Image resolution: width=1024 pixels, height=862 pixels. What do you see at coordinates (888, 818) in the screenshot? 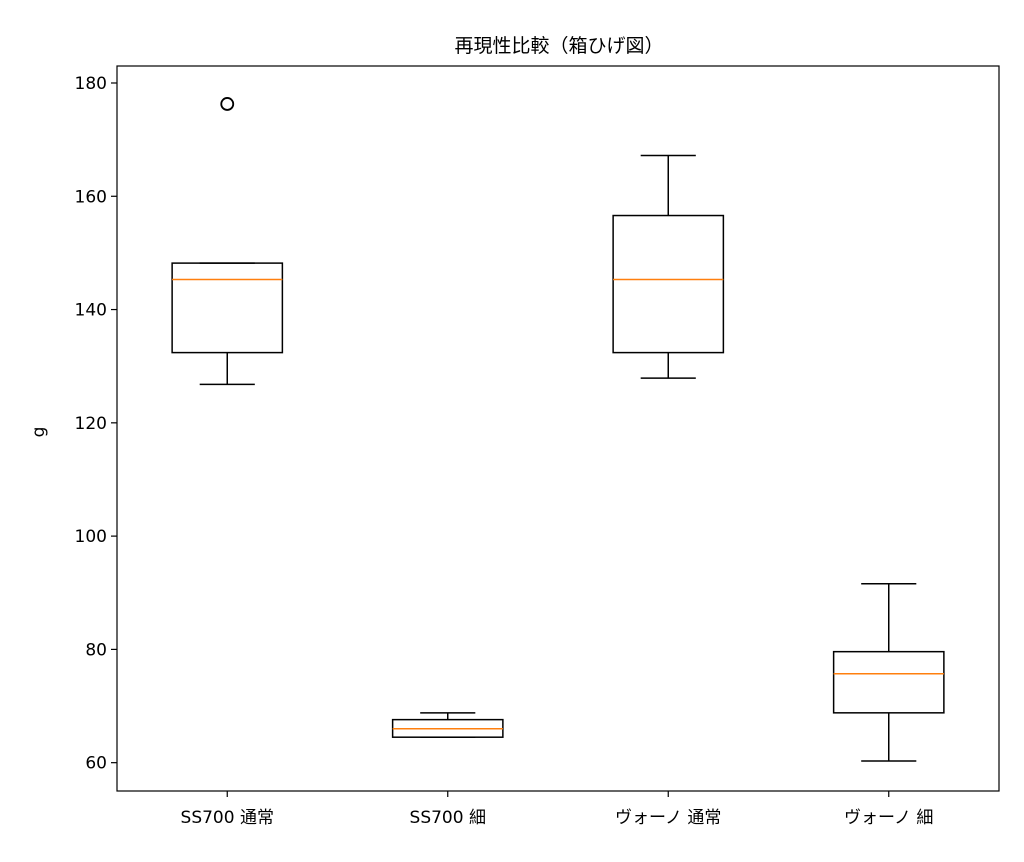
I see `x-tick-label: ヴォーノ 細` at bounding box center [888, 818].